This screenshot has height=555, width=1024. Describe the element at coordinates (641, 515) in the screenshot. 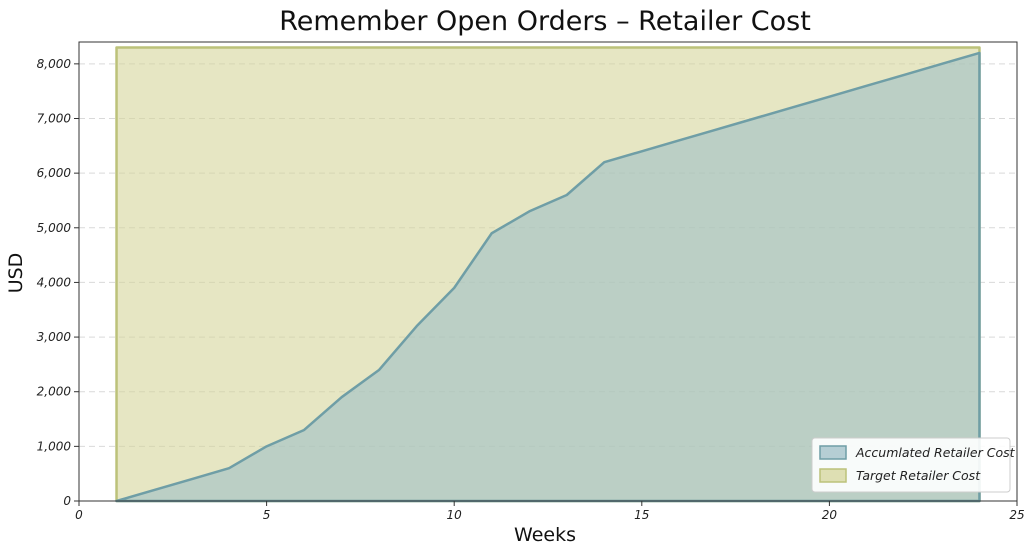

I see `x-tick-label-3: 15` at that location.